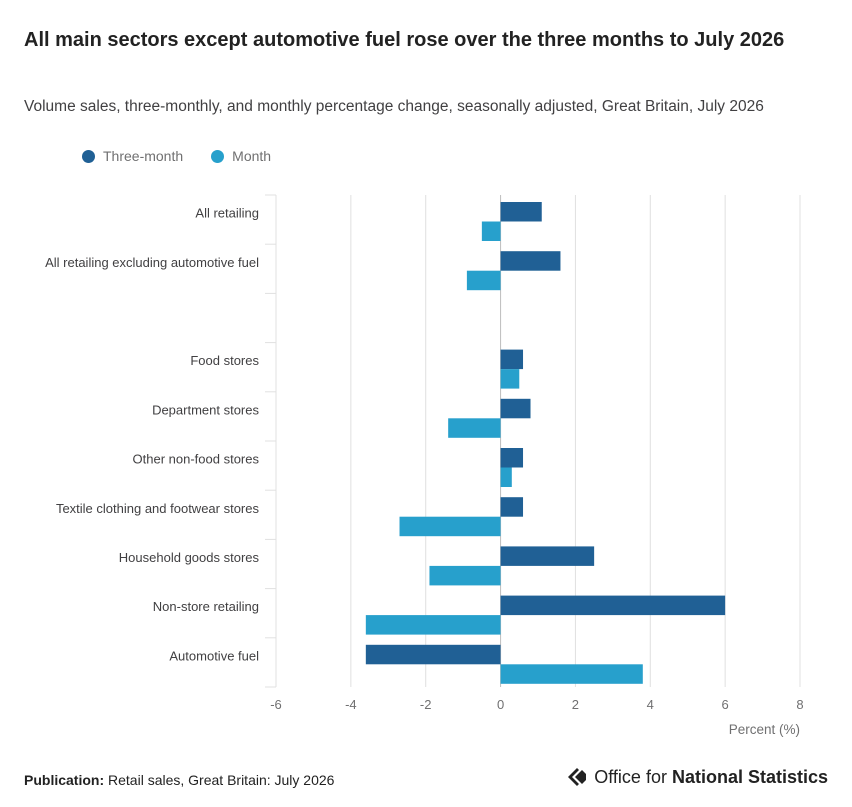 This screenshot has height=807, width=852. Describe the element at coordinates (575, 704) in the screenshot. I see `x-tick-label: 2` at that location.